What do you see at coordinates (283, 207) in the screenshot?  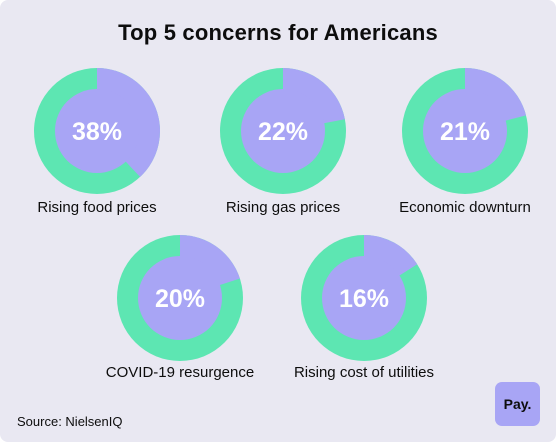 I see `donut-category-label: Rising gas prices` at bounding box center [283, 207].